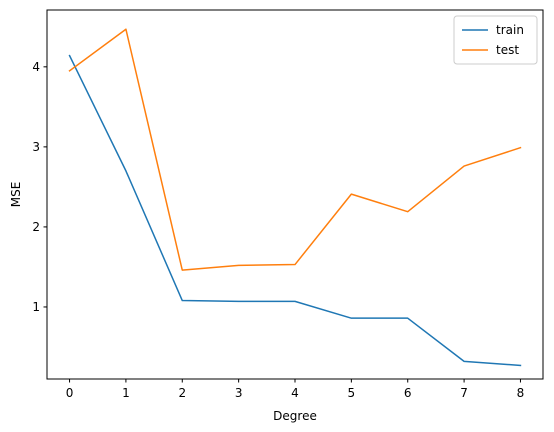 The image size is (554, 432). I want to click on x-tick-label: 5, so click(352, 393).